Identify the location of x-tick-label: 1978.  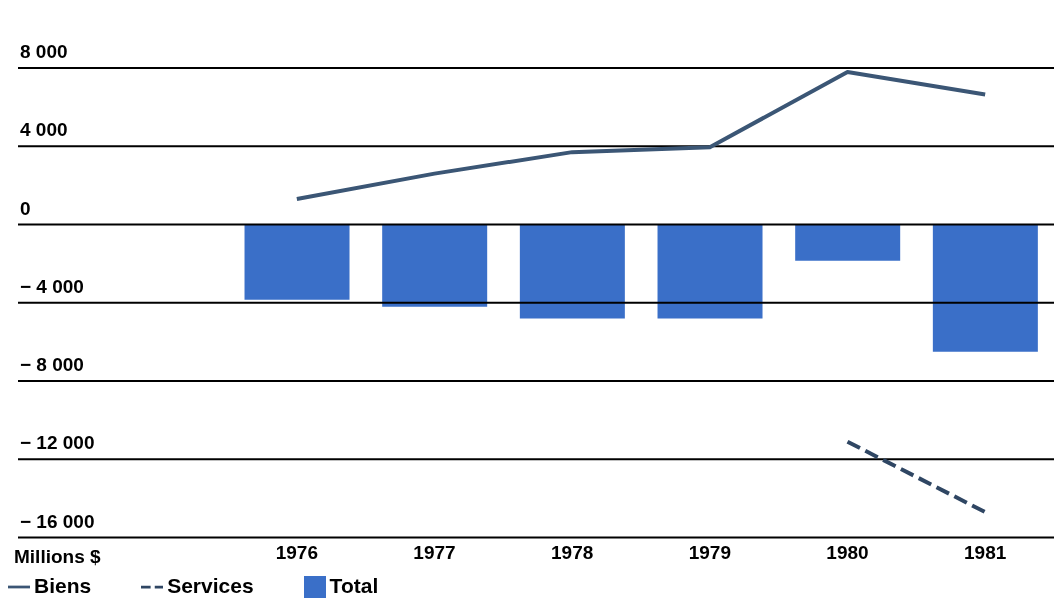
(572, 553).